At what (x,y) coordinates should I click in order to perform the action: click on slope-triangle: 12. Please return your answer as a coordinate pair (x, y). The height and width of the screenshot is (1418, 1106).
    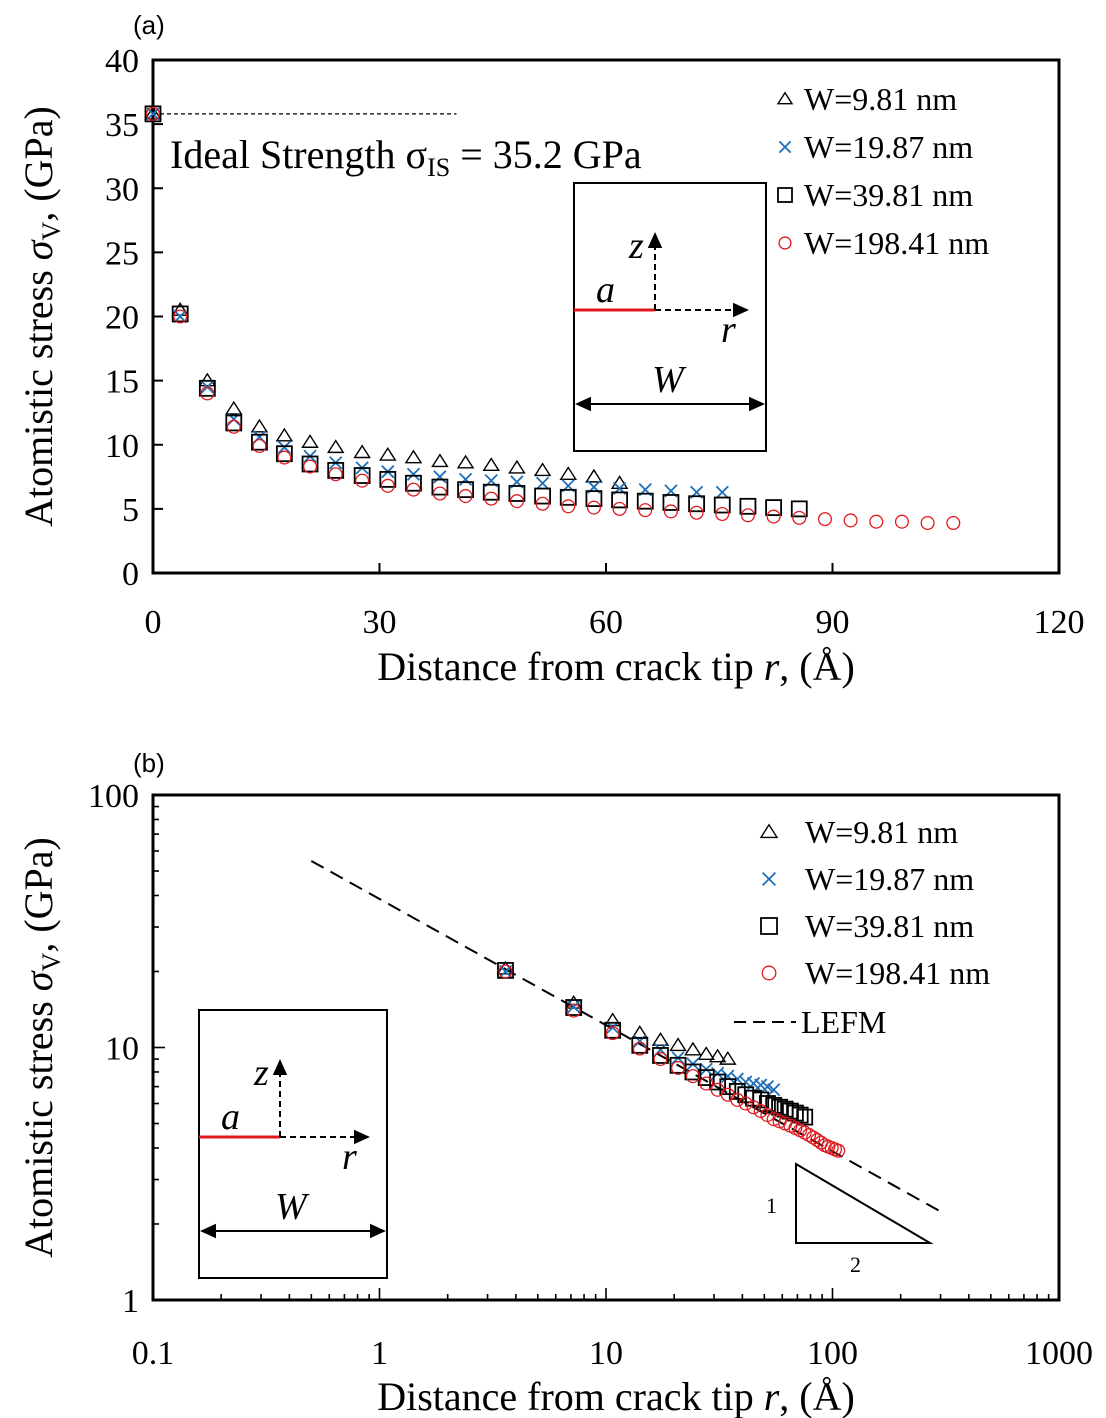
    Looking at the image, I should click on (850, 1219).